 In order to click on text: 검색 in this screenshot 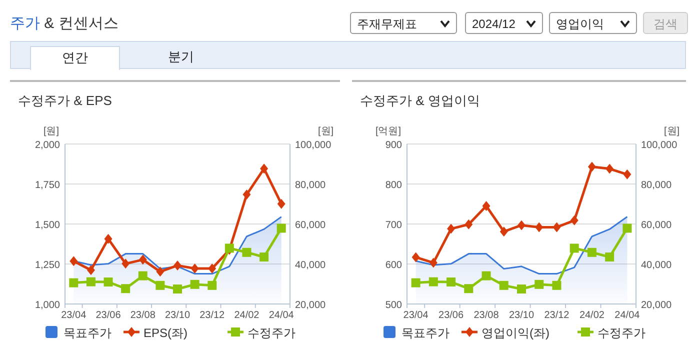, I will do `click(665, 23)`.